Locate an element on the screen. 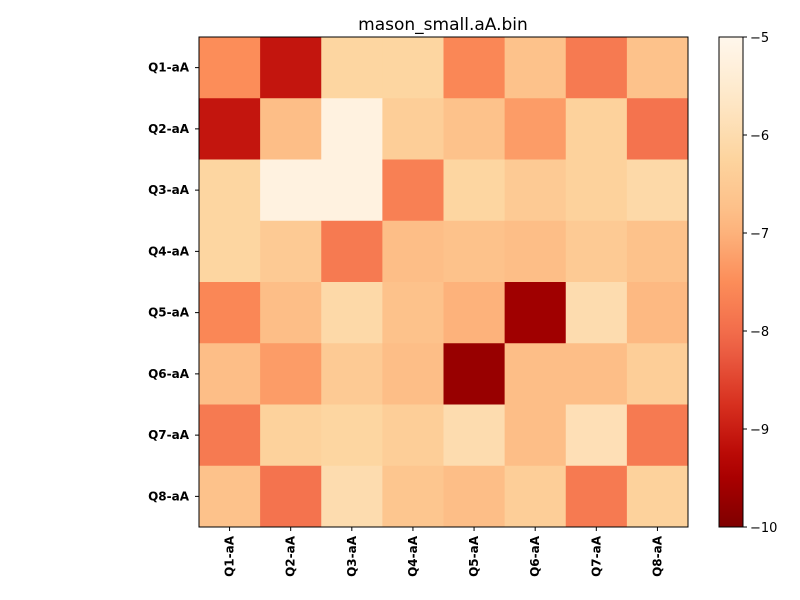 Image resolution: width=800 pixels, height=600 pixels. heatmap-cell-r1-c7 is located at coordinates (596, 68).